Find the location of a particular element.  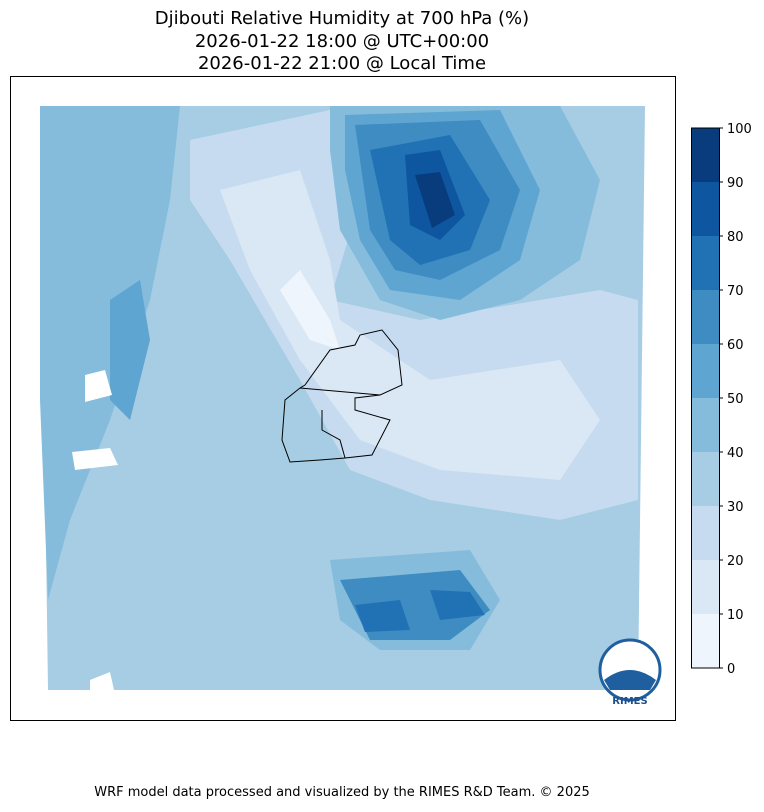

colorbar-tick-label: 90 is located at coordinates (735, 183).